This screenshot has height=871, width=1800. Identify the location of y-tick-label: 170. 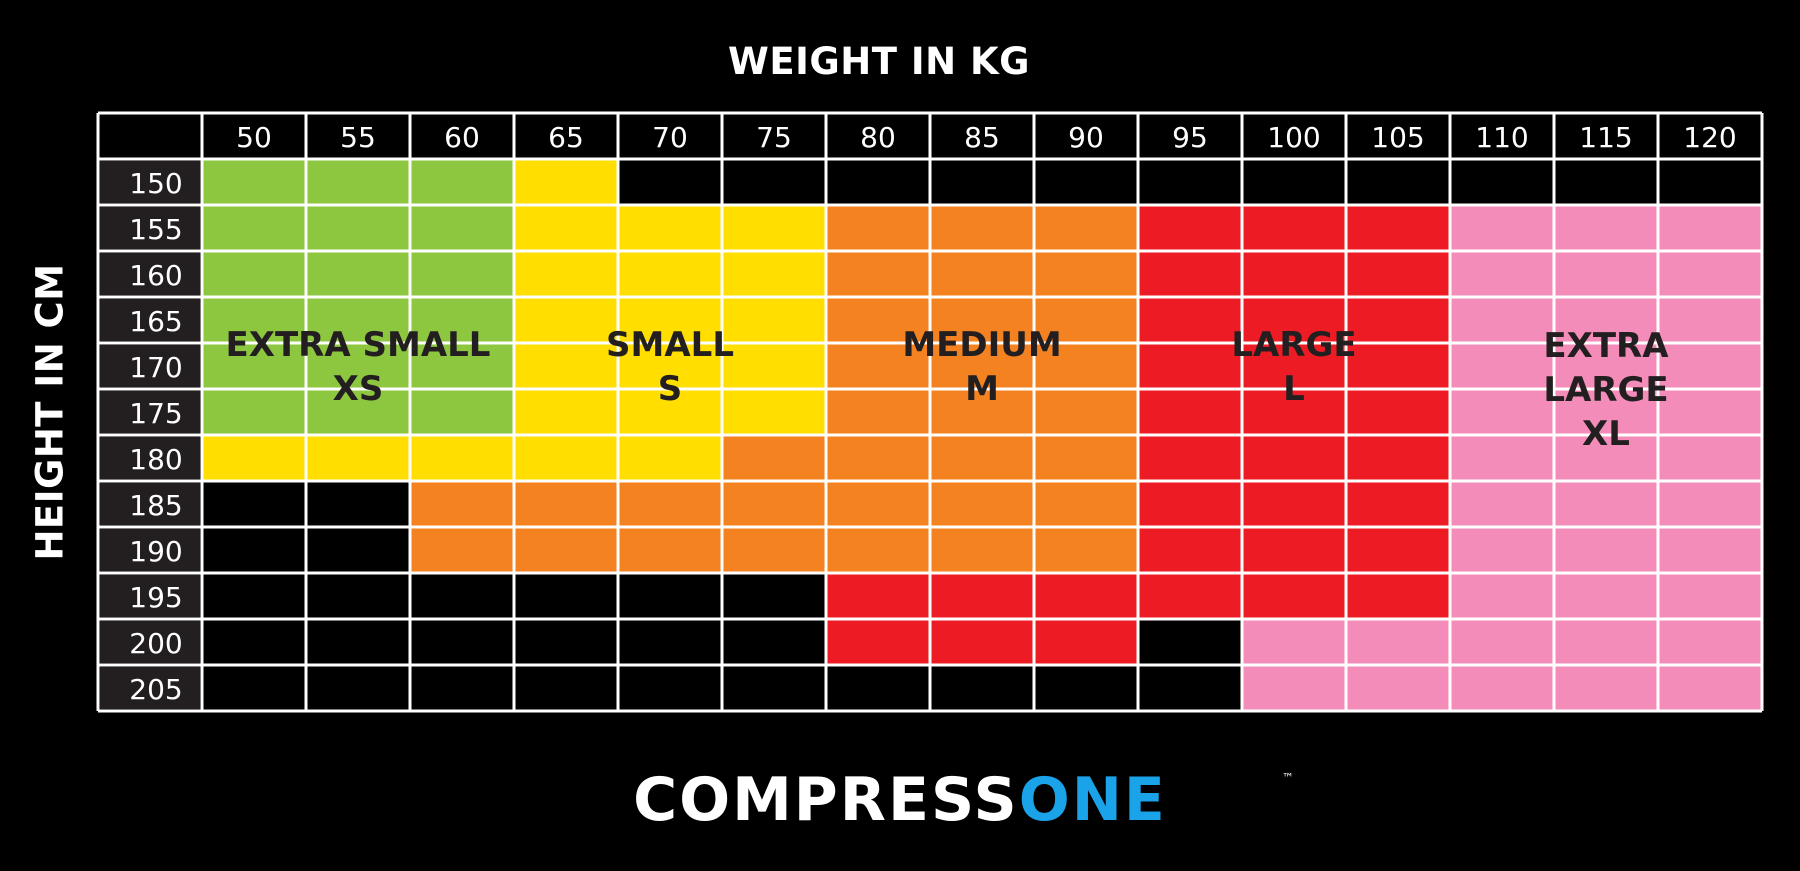
(155, 367).